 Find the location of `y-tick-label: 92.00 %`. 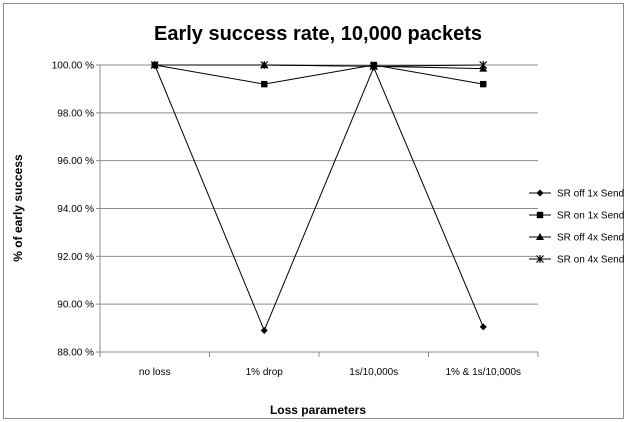

y-tick-label: 92.00 % is located at coordinates (75, 257).